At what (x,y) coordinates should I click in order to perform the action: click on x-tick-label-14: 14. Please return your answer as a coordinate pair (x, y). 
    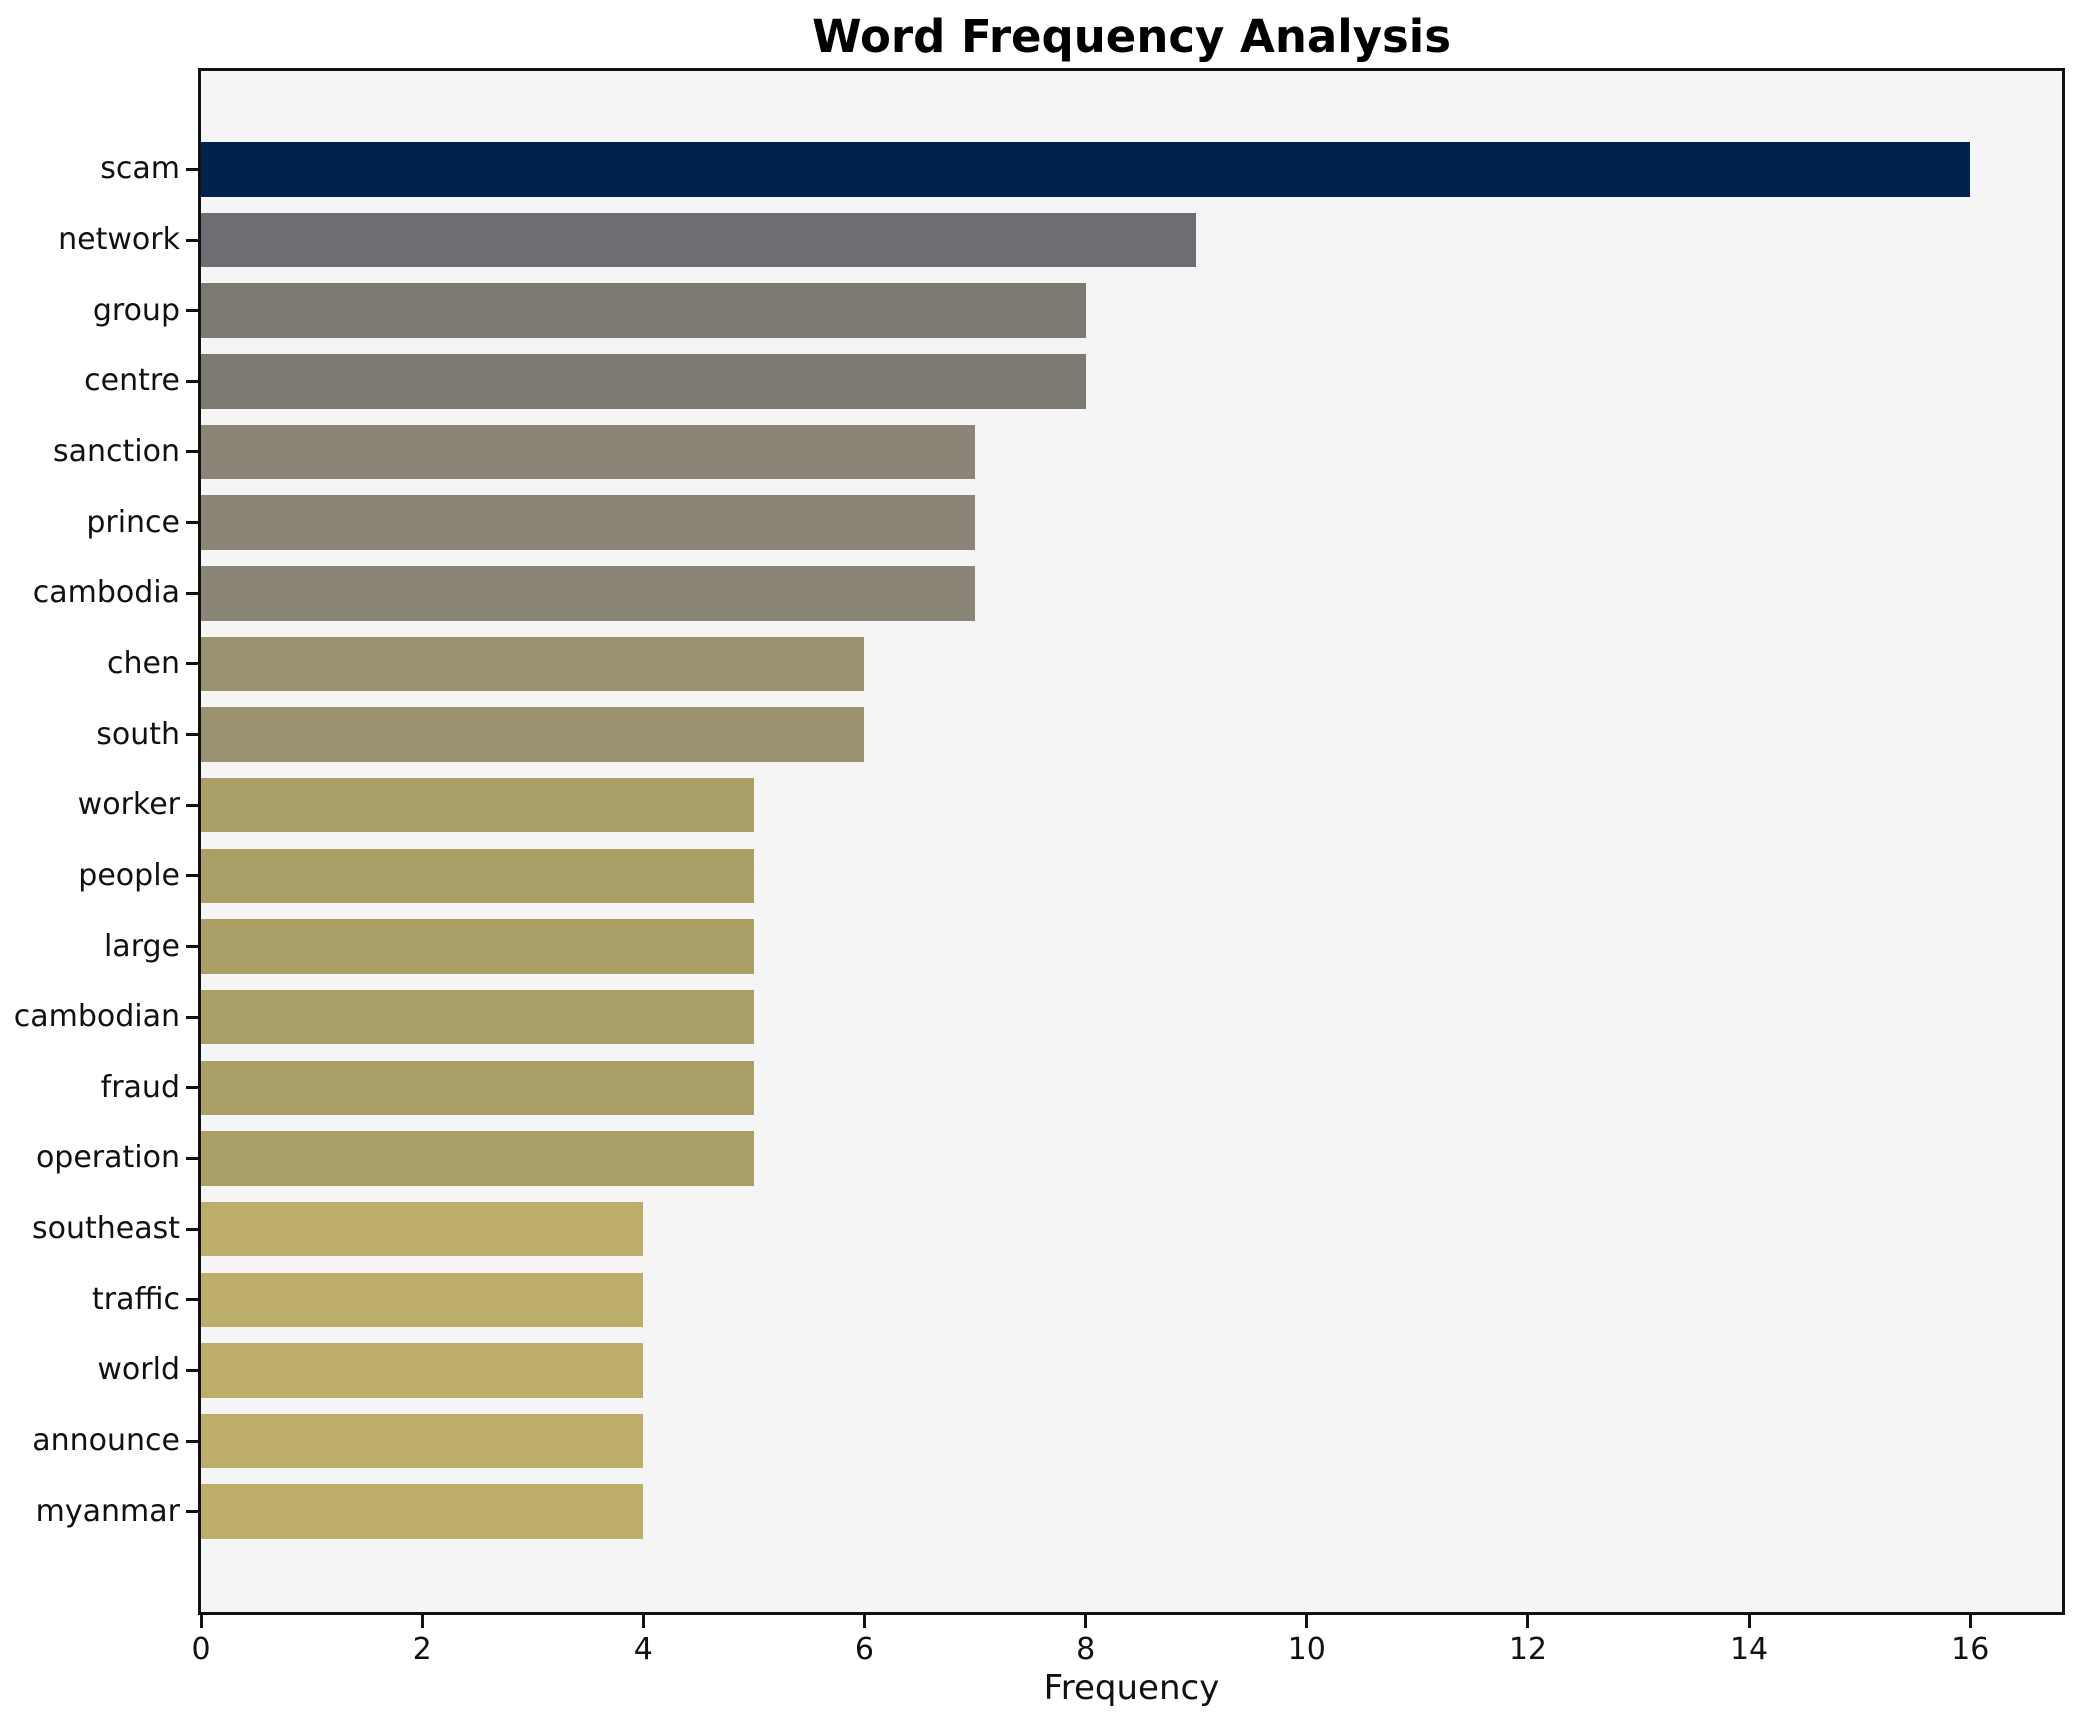
    Looking at the image, I should click on (1749, 1649).